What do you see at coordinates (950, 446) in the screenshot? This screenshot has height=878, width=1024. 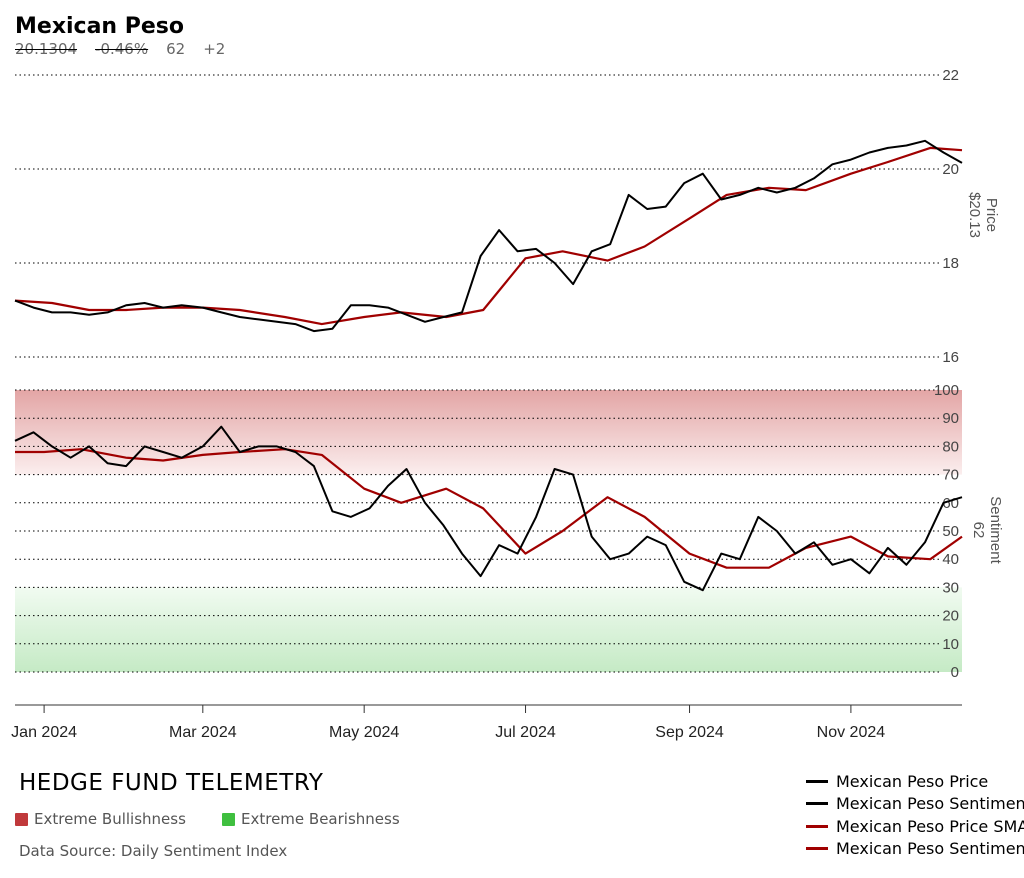 I see `sentiment-tick-label: 80` at bounding box center [950, 446].